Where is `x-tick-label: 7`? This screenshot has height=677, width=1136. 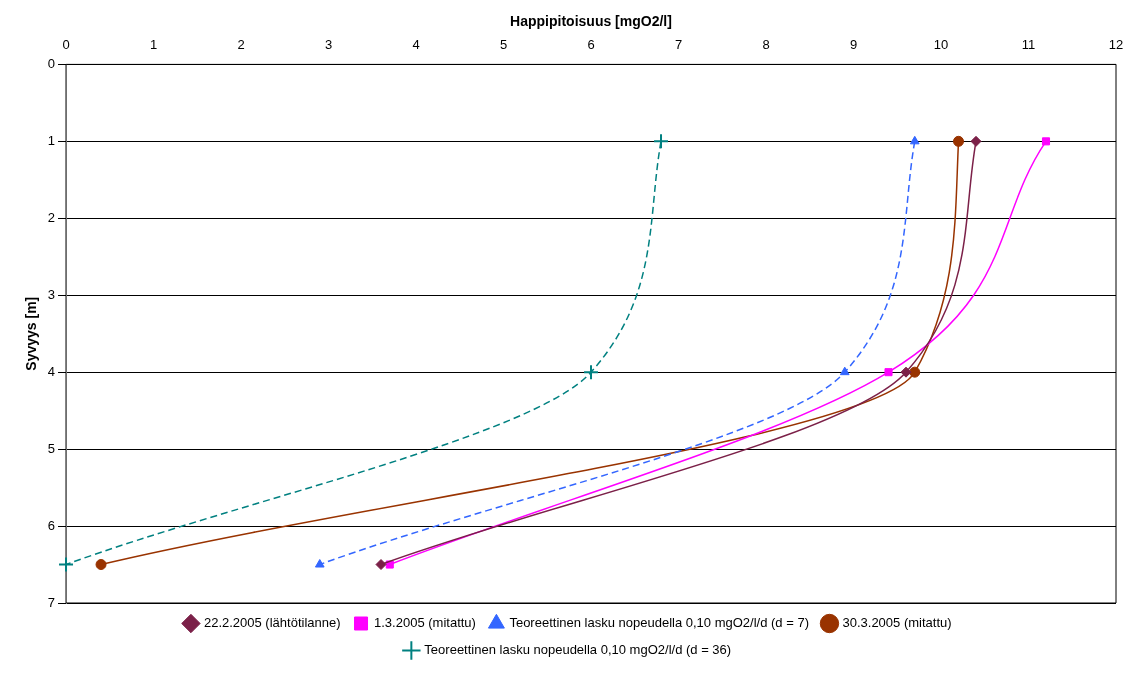
x-tick-label: 7 is located at coordinates (678, 45).